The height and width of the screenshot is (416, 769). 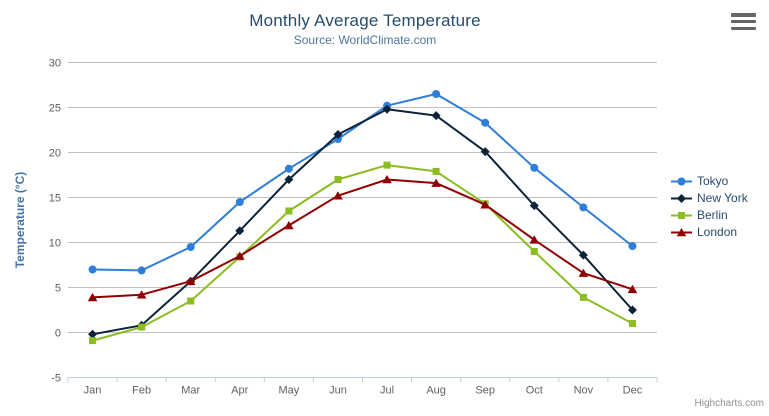 I want to click on legend-item-tokyo: Tokyo, so click(x=709, y=181).